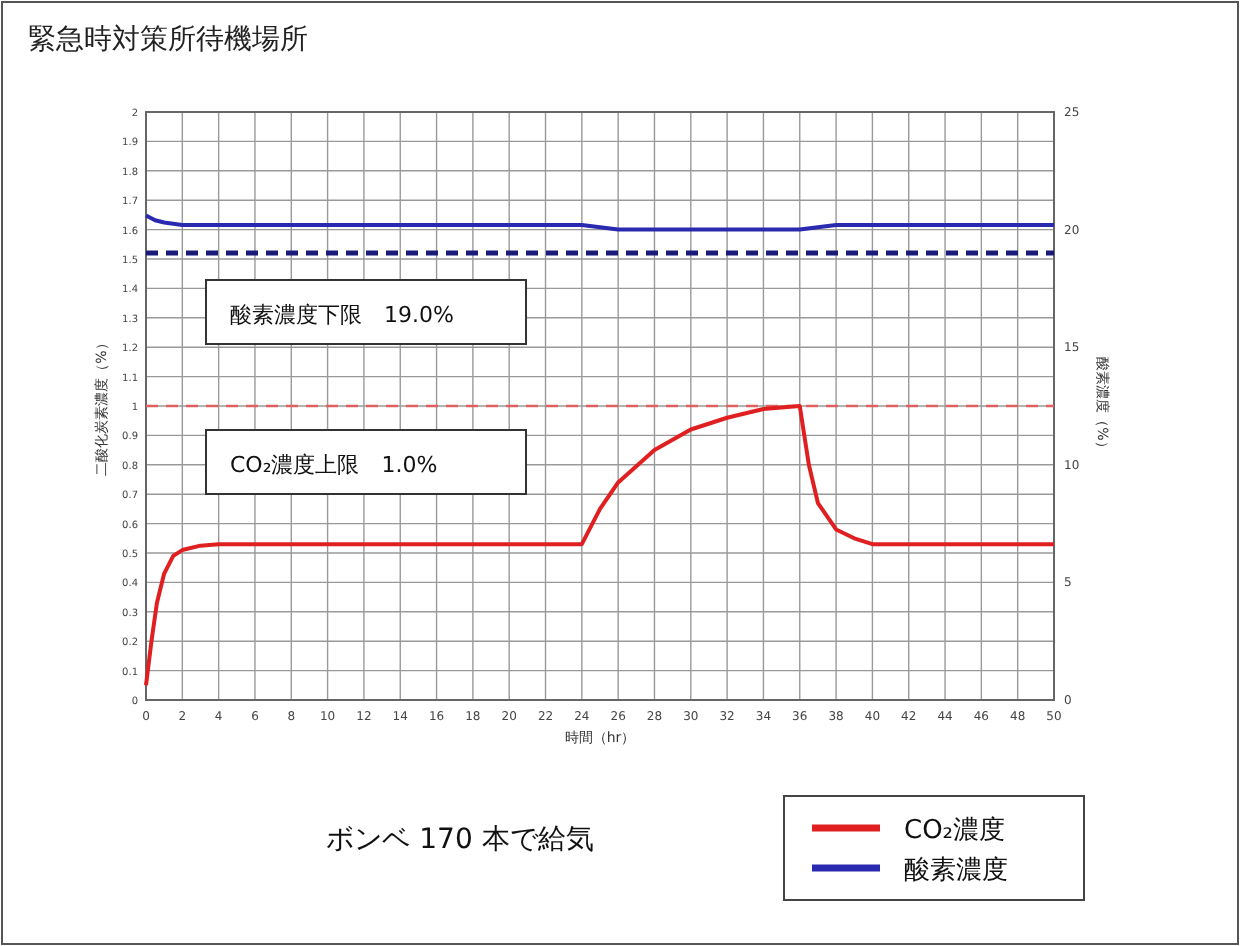 This screenshot has height=946, width=1240. Describe the element at coordinates (600, 222) in the screenshot. I see `line-series` at that location.